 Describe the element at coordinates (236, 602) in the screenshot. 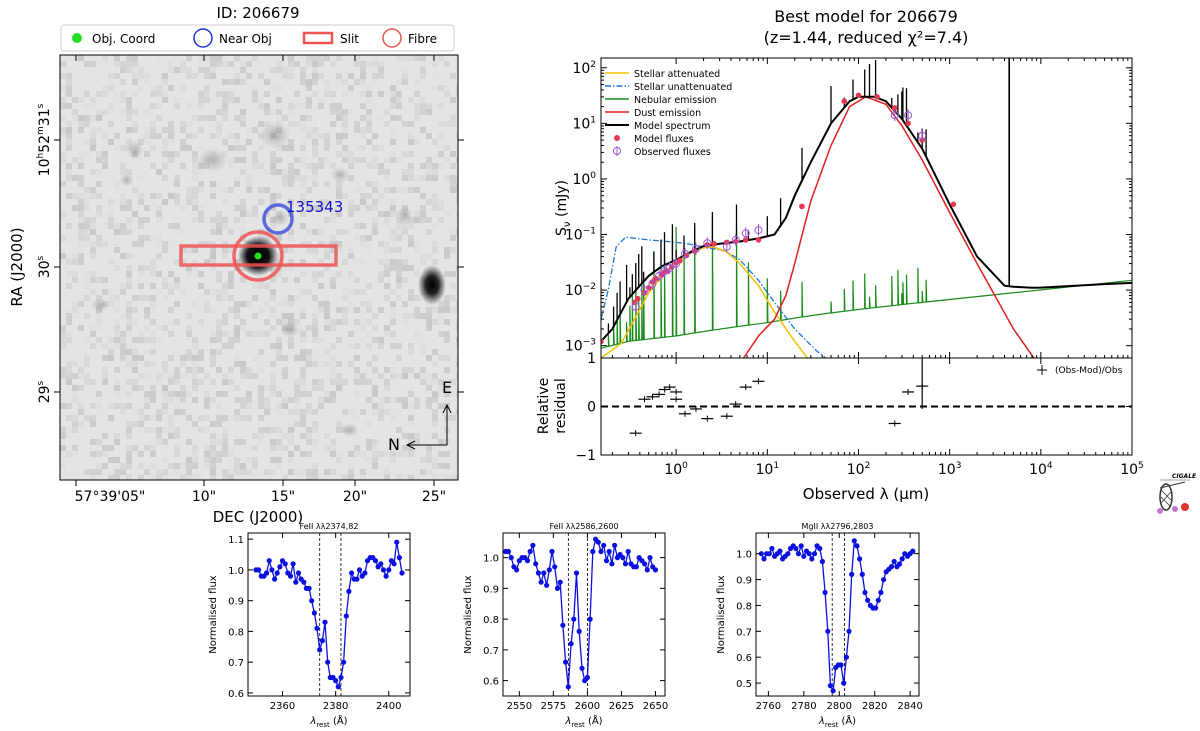

I see `absorption-y-tick-label: 0.9` at that location.